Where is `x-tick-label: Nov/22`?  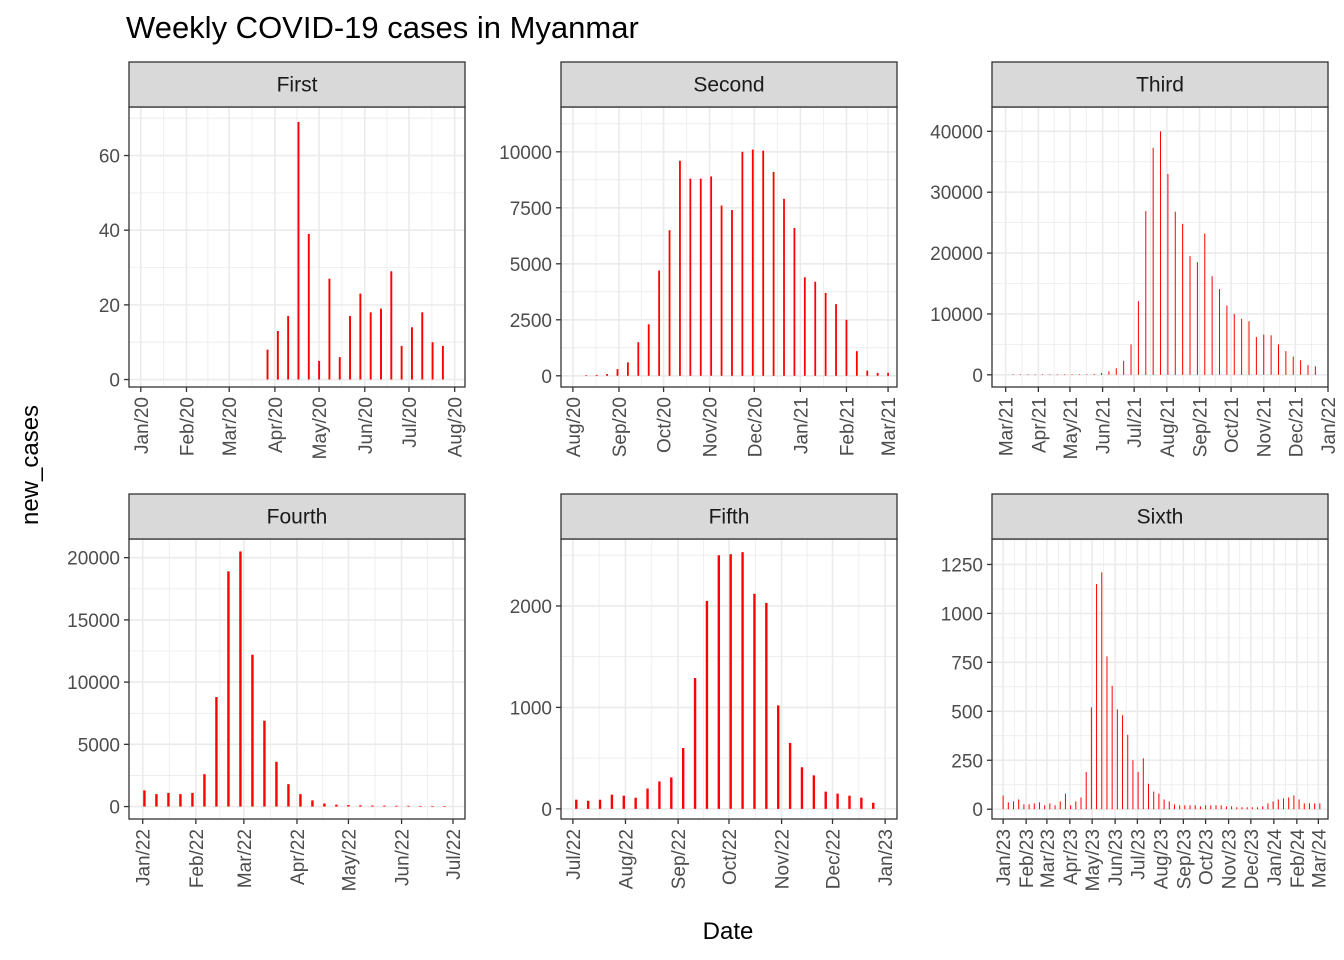 x-tick-label: Nov/22 is located at coordinates (783, 859).